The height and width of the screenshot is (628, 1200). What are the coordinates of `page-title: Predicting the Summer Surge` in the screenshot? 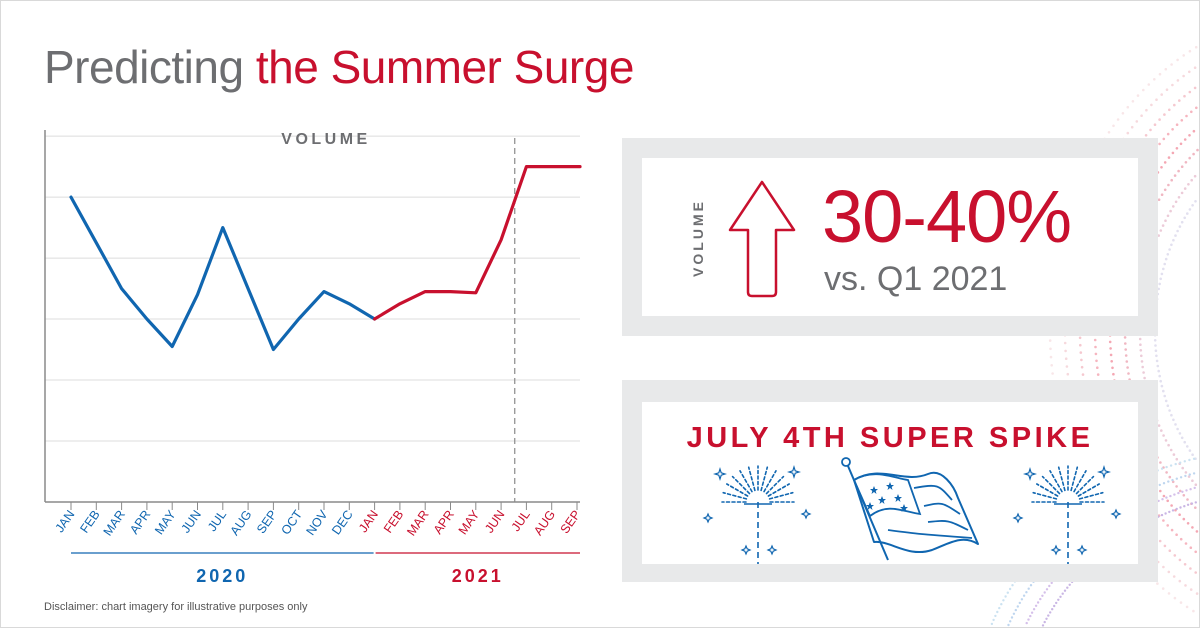 It's located at (339, 67).